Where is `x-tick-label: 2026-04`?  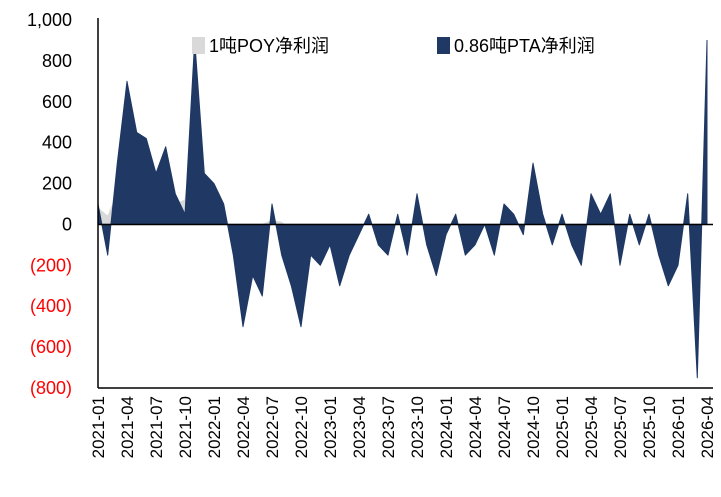 x-tick-label: 2026-04 is located at coordinates (707, 427).